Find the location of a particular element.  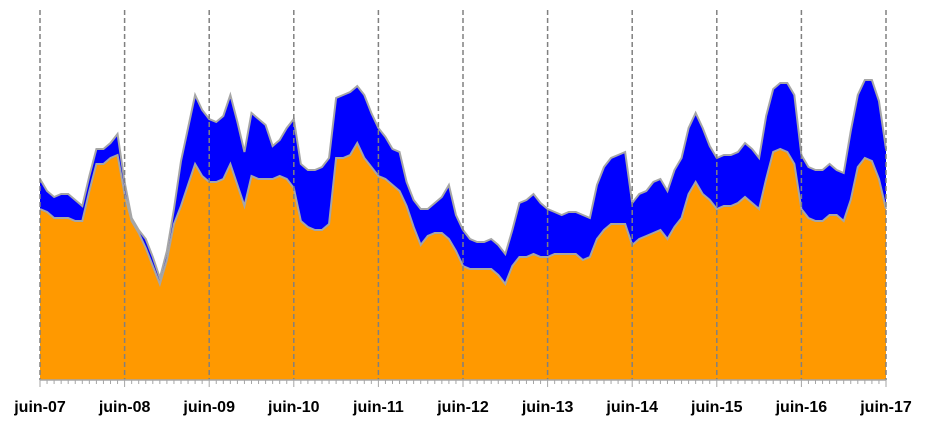

x-tick-label: juin-14 is located at coordinates (631, 407).